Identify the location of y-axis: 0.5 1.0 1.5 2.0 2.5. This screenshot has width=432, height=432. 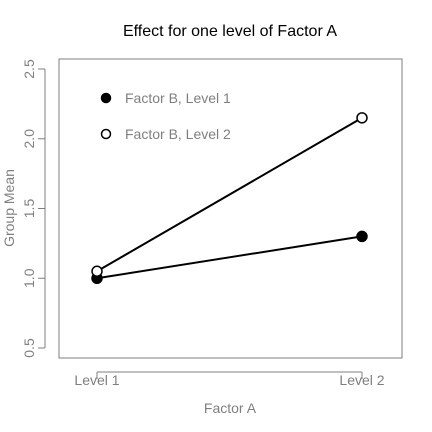
(33, 208).